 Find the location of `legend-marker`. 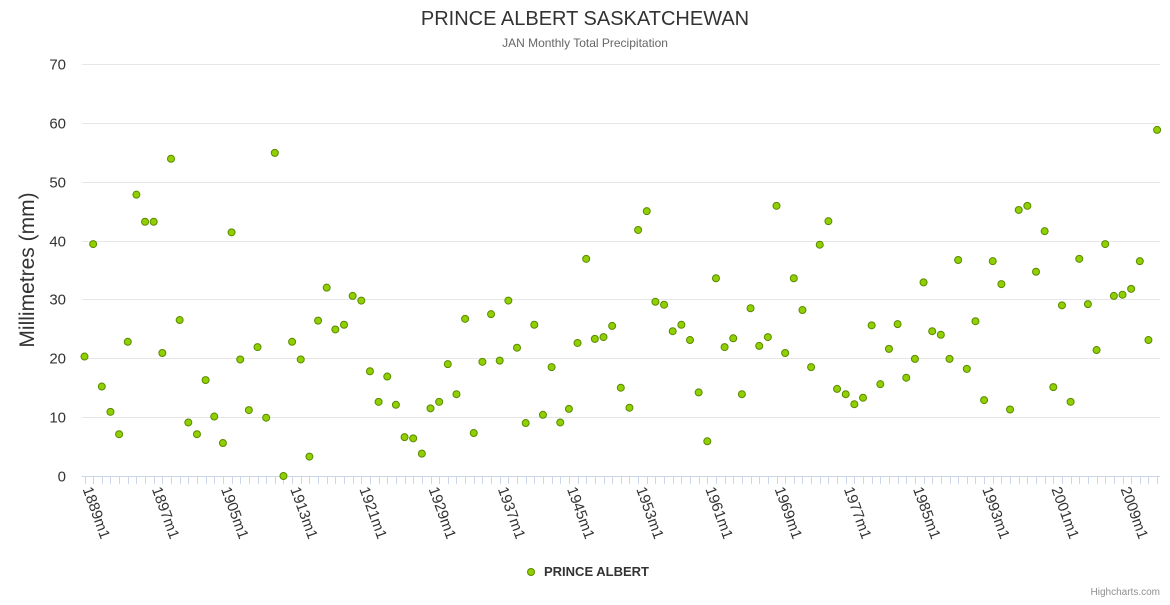

legend-marker is located at coordinates (531, 572).